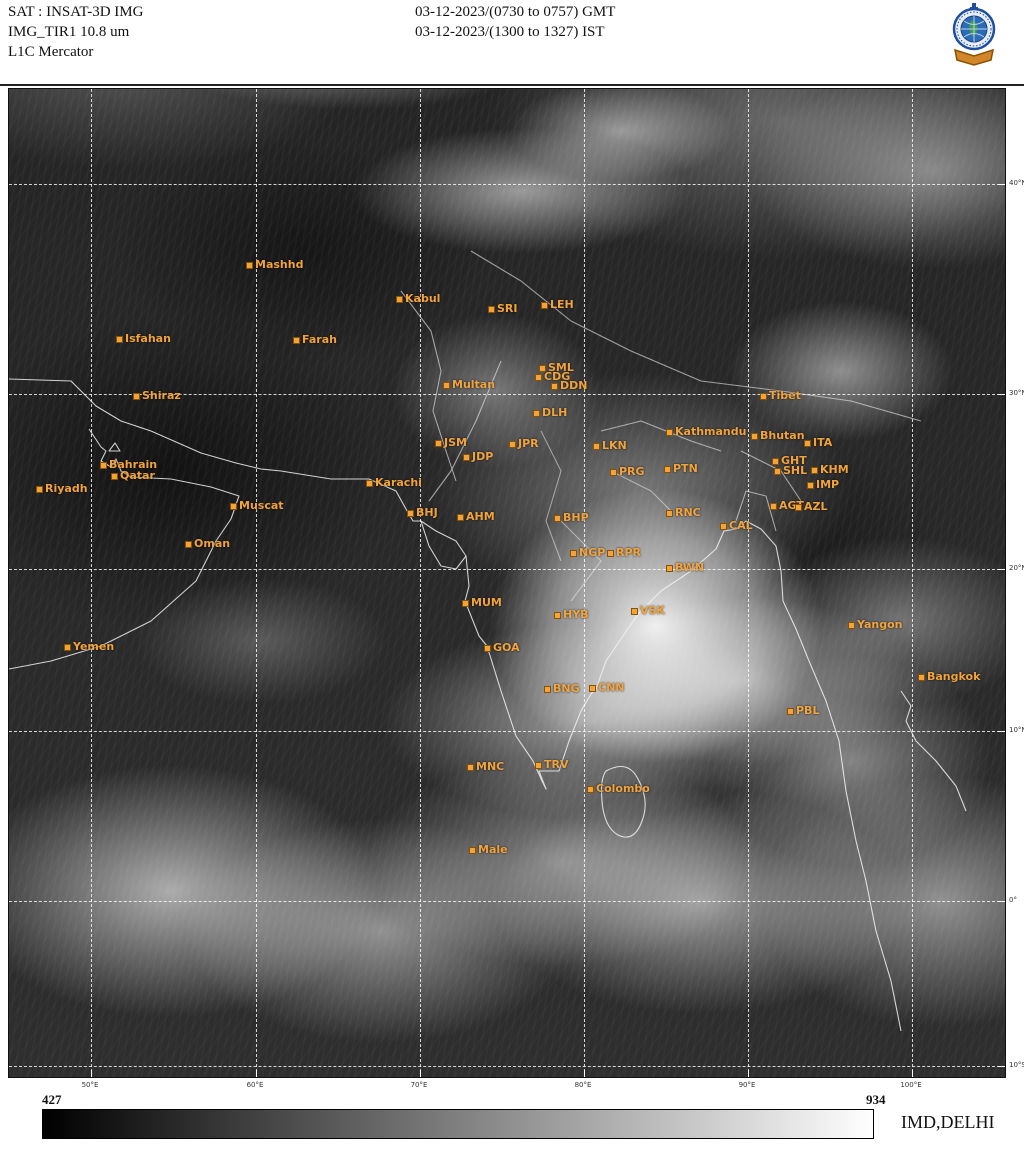  Describe the element at coordinates (89, 646) in the screenshot. I see `city-label-yemen: Yemen` at that location.